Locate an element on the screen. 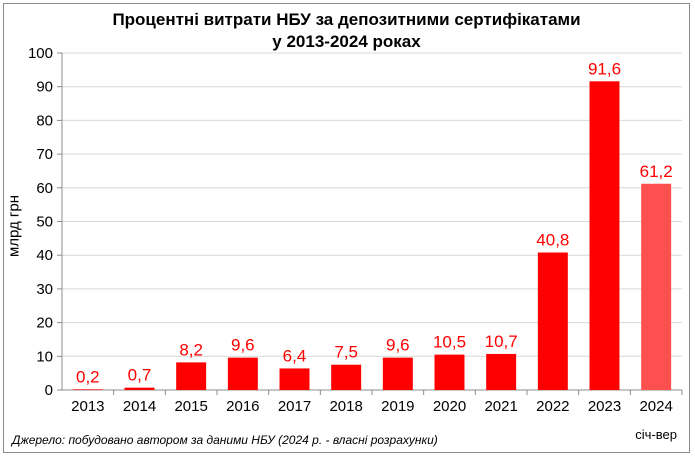  x-tick-label: 2023 is located at coordinates (604, 406).